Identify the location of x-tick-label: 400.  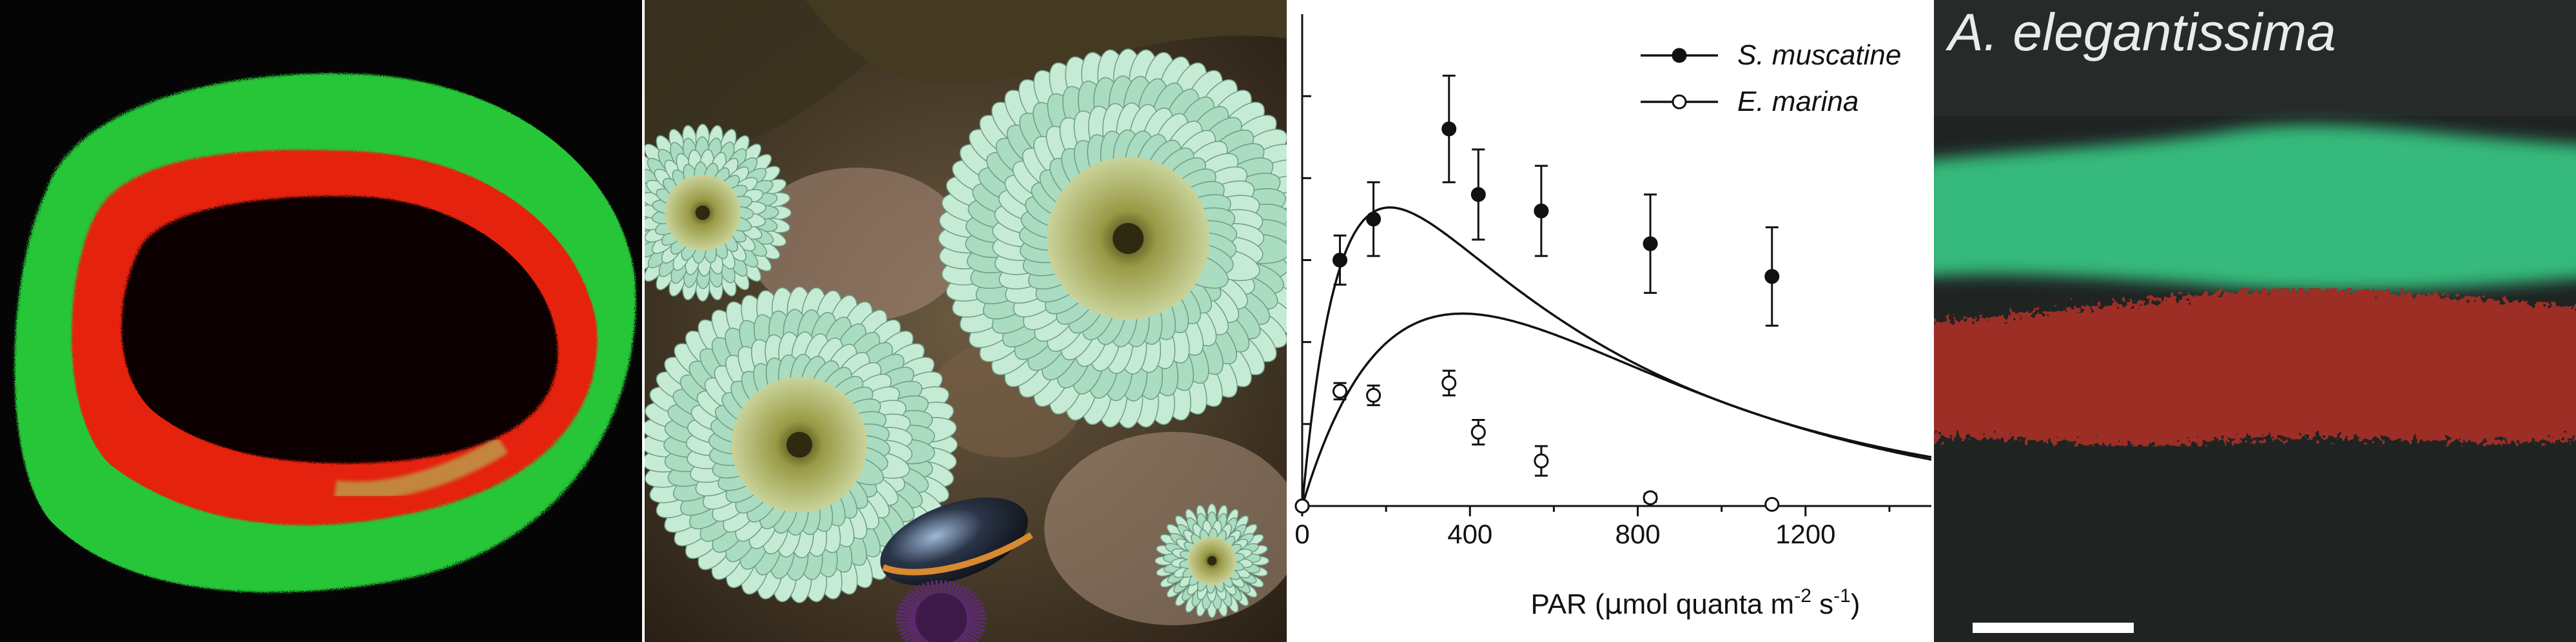
(1469, 534).